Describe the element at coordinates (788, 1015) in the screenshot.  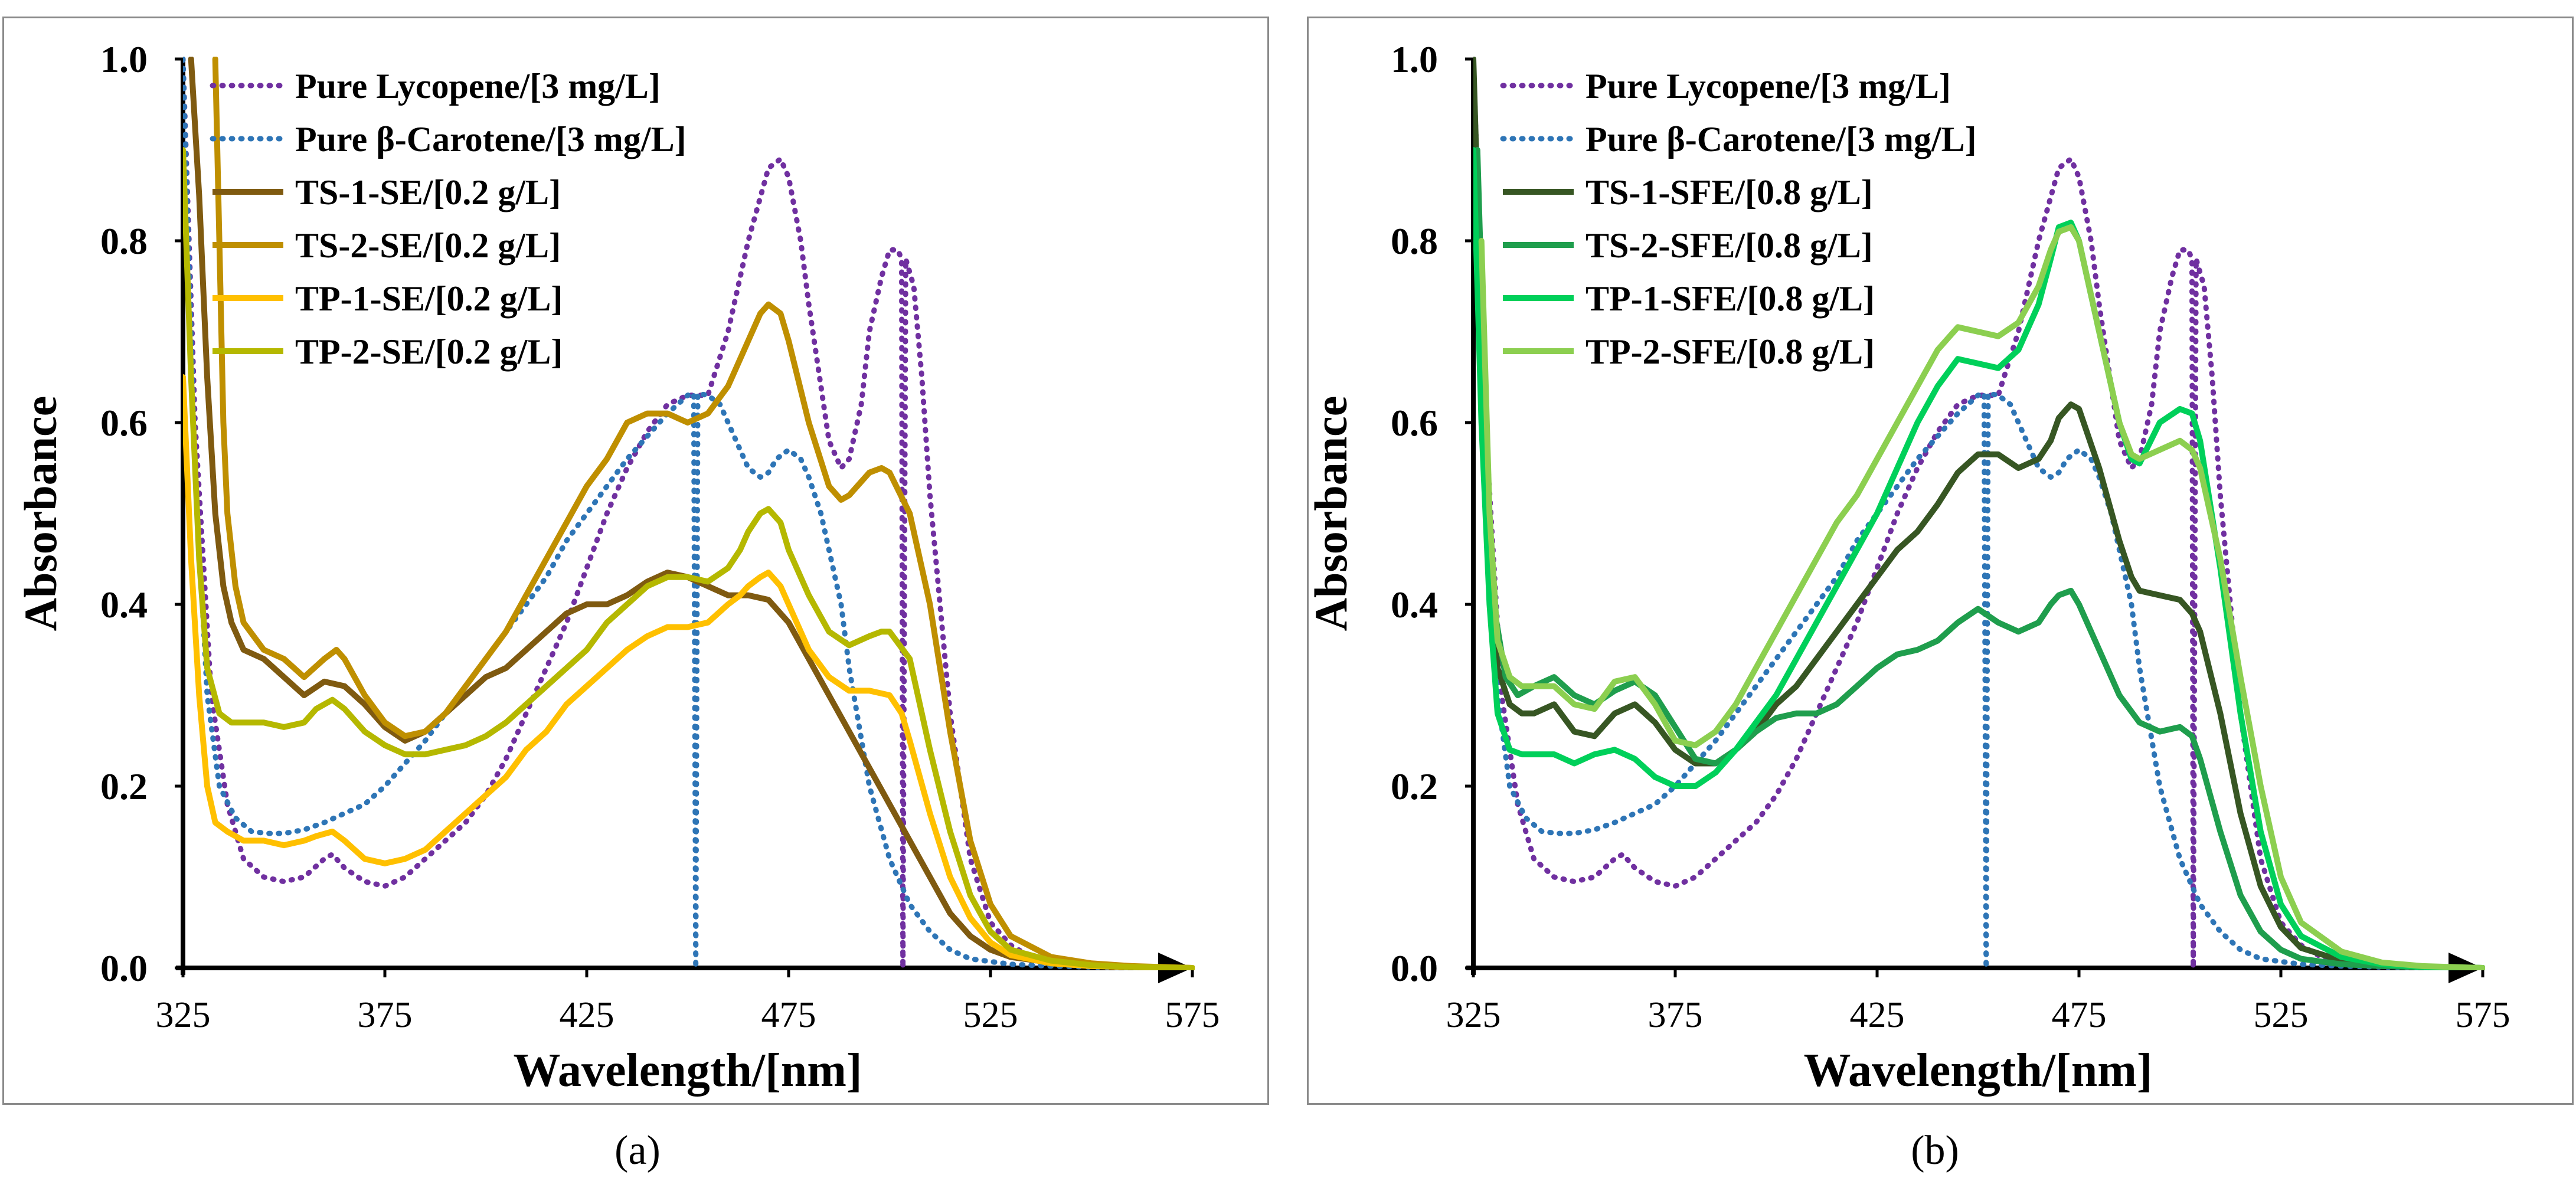
I see `x-tick-label-a: 475` at that location.